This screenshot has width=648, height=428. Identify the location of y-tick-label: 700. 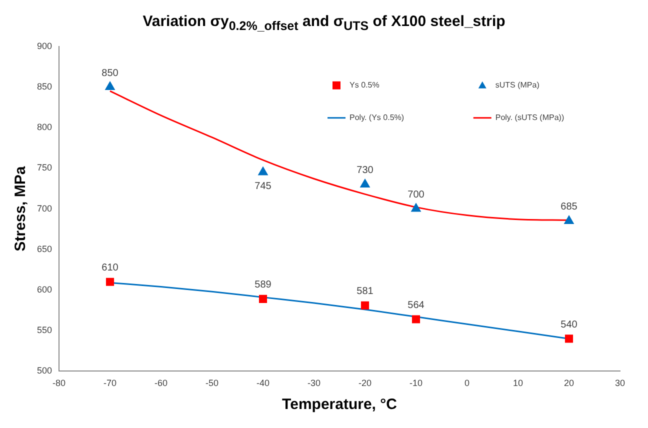
(44, 208).